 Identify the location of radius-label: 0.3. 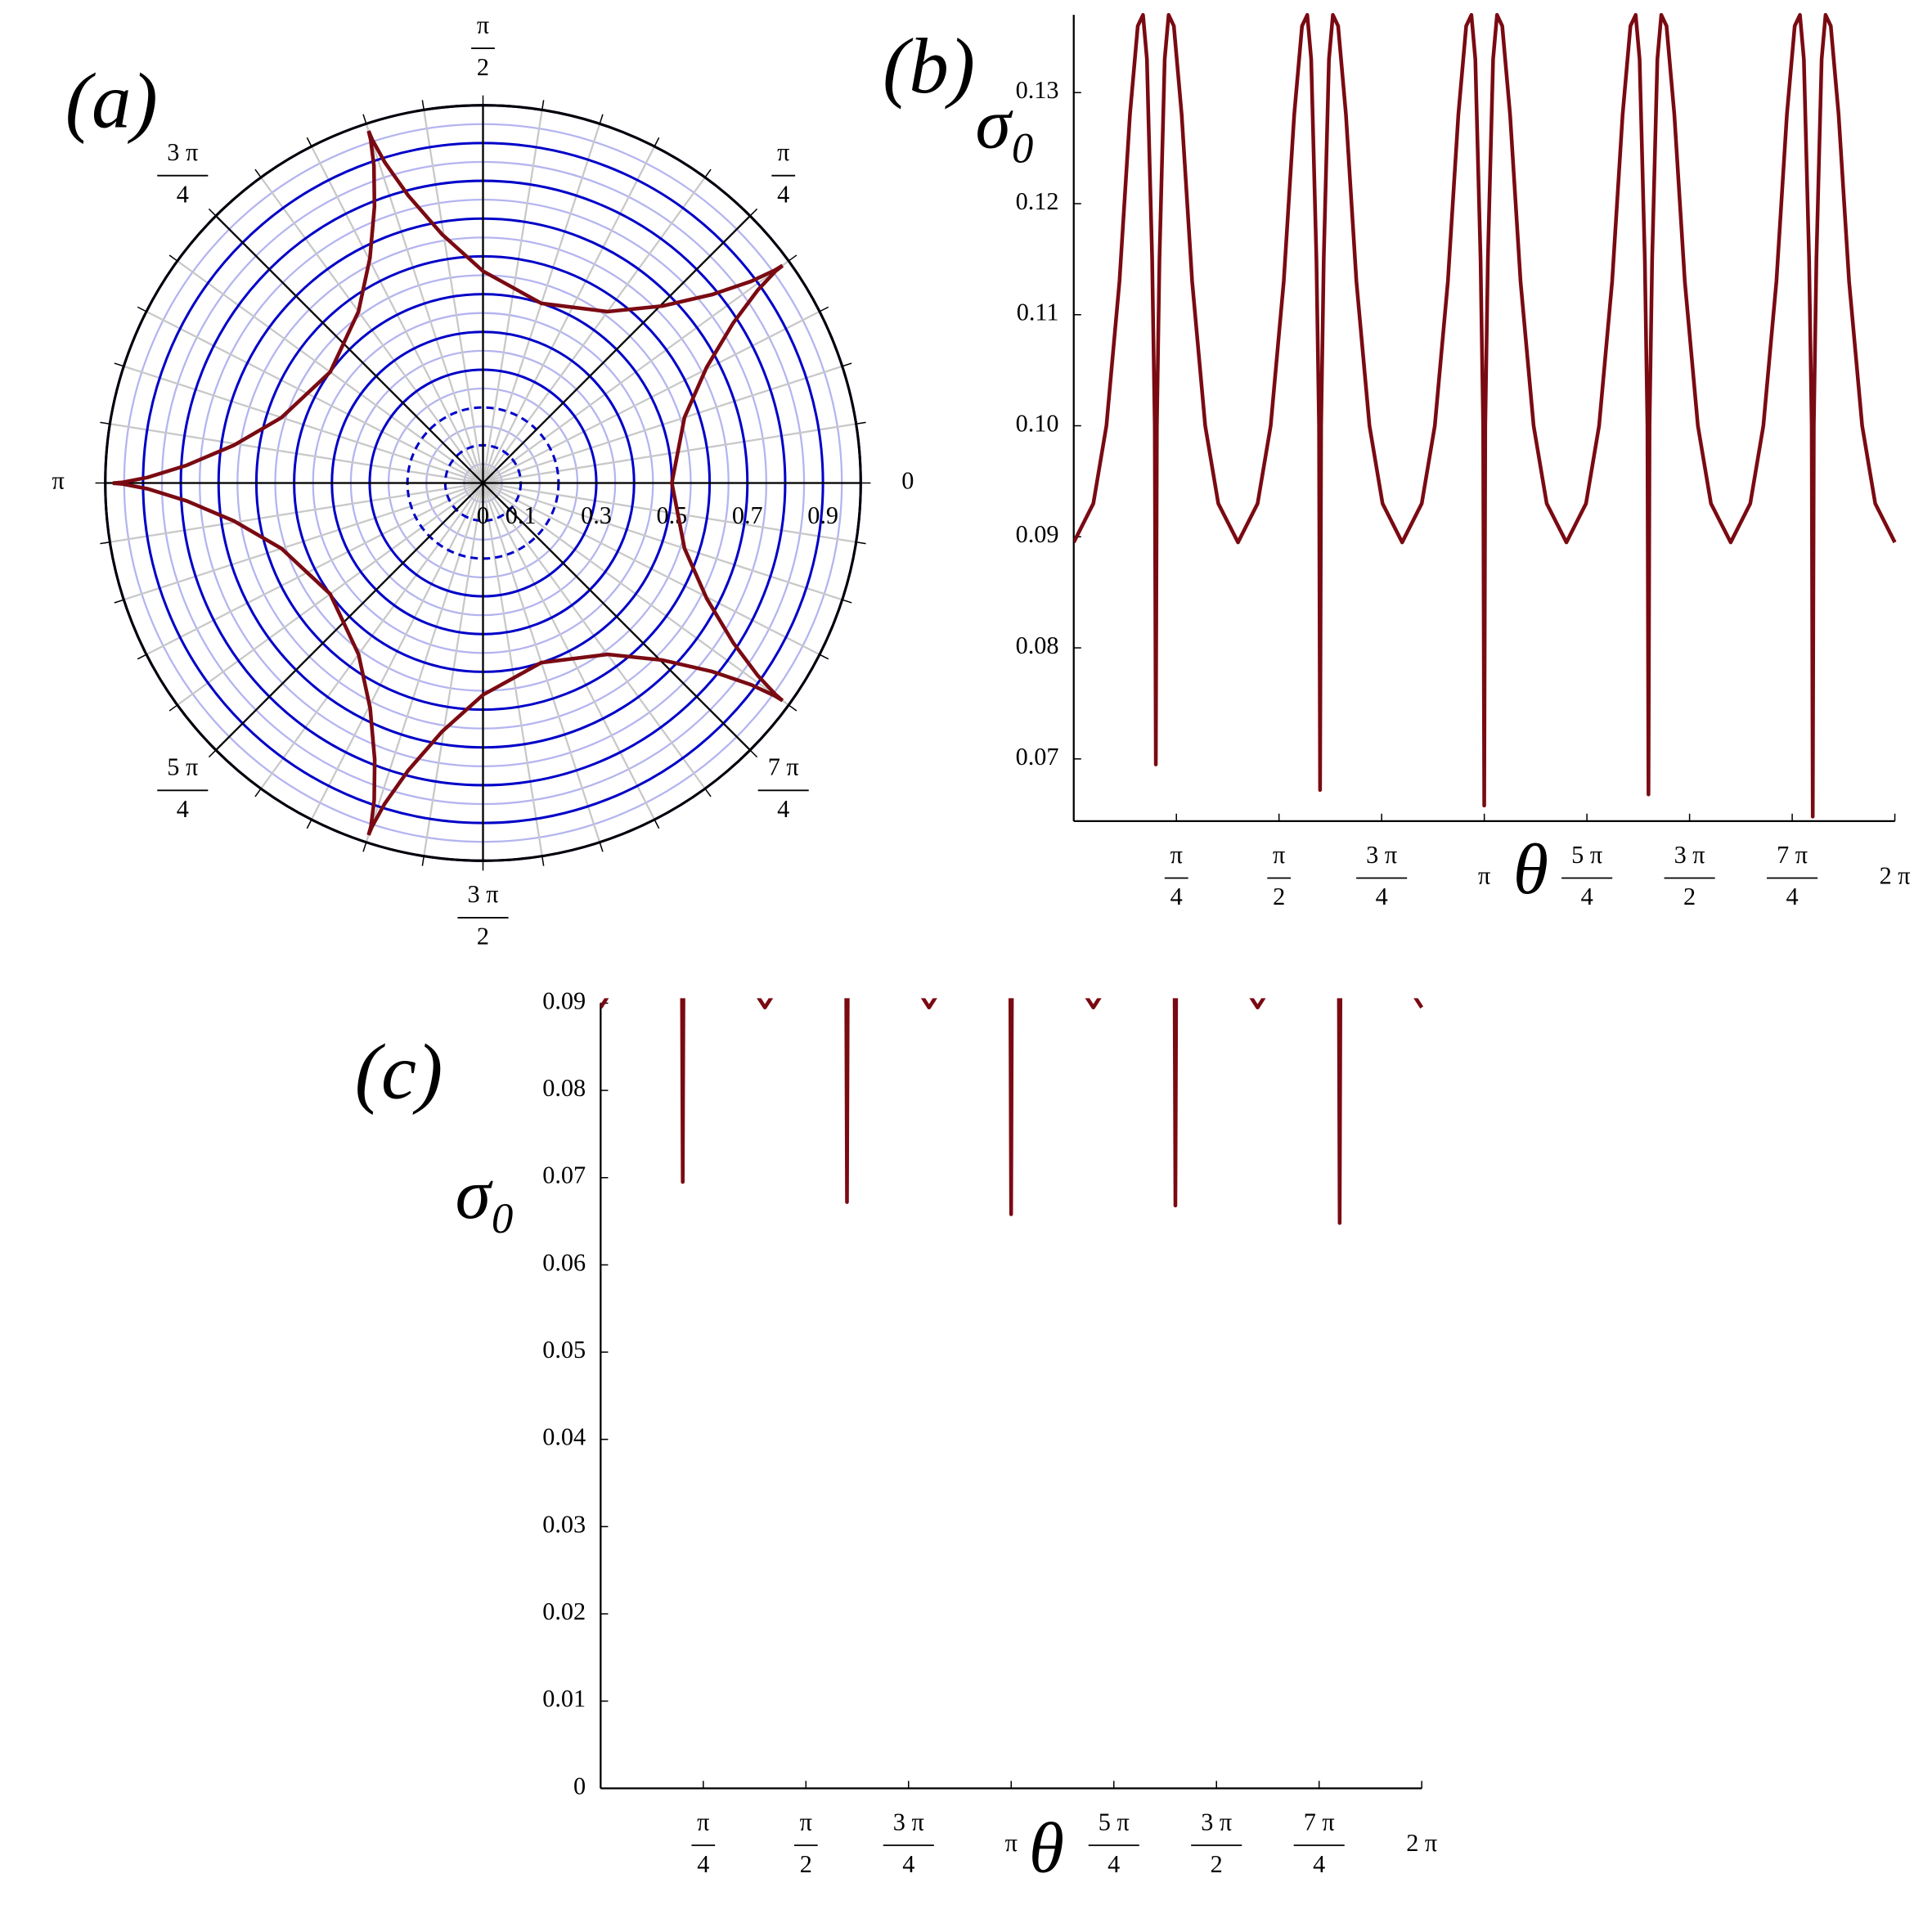
(597, 515).